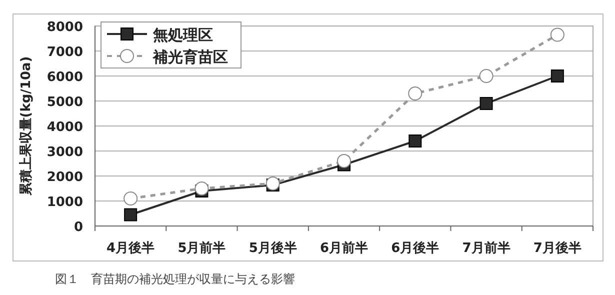  I want to click on y-tick-label: 3000, so click(64, 152).